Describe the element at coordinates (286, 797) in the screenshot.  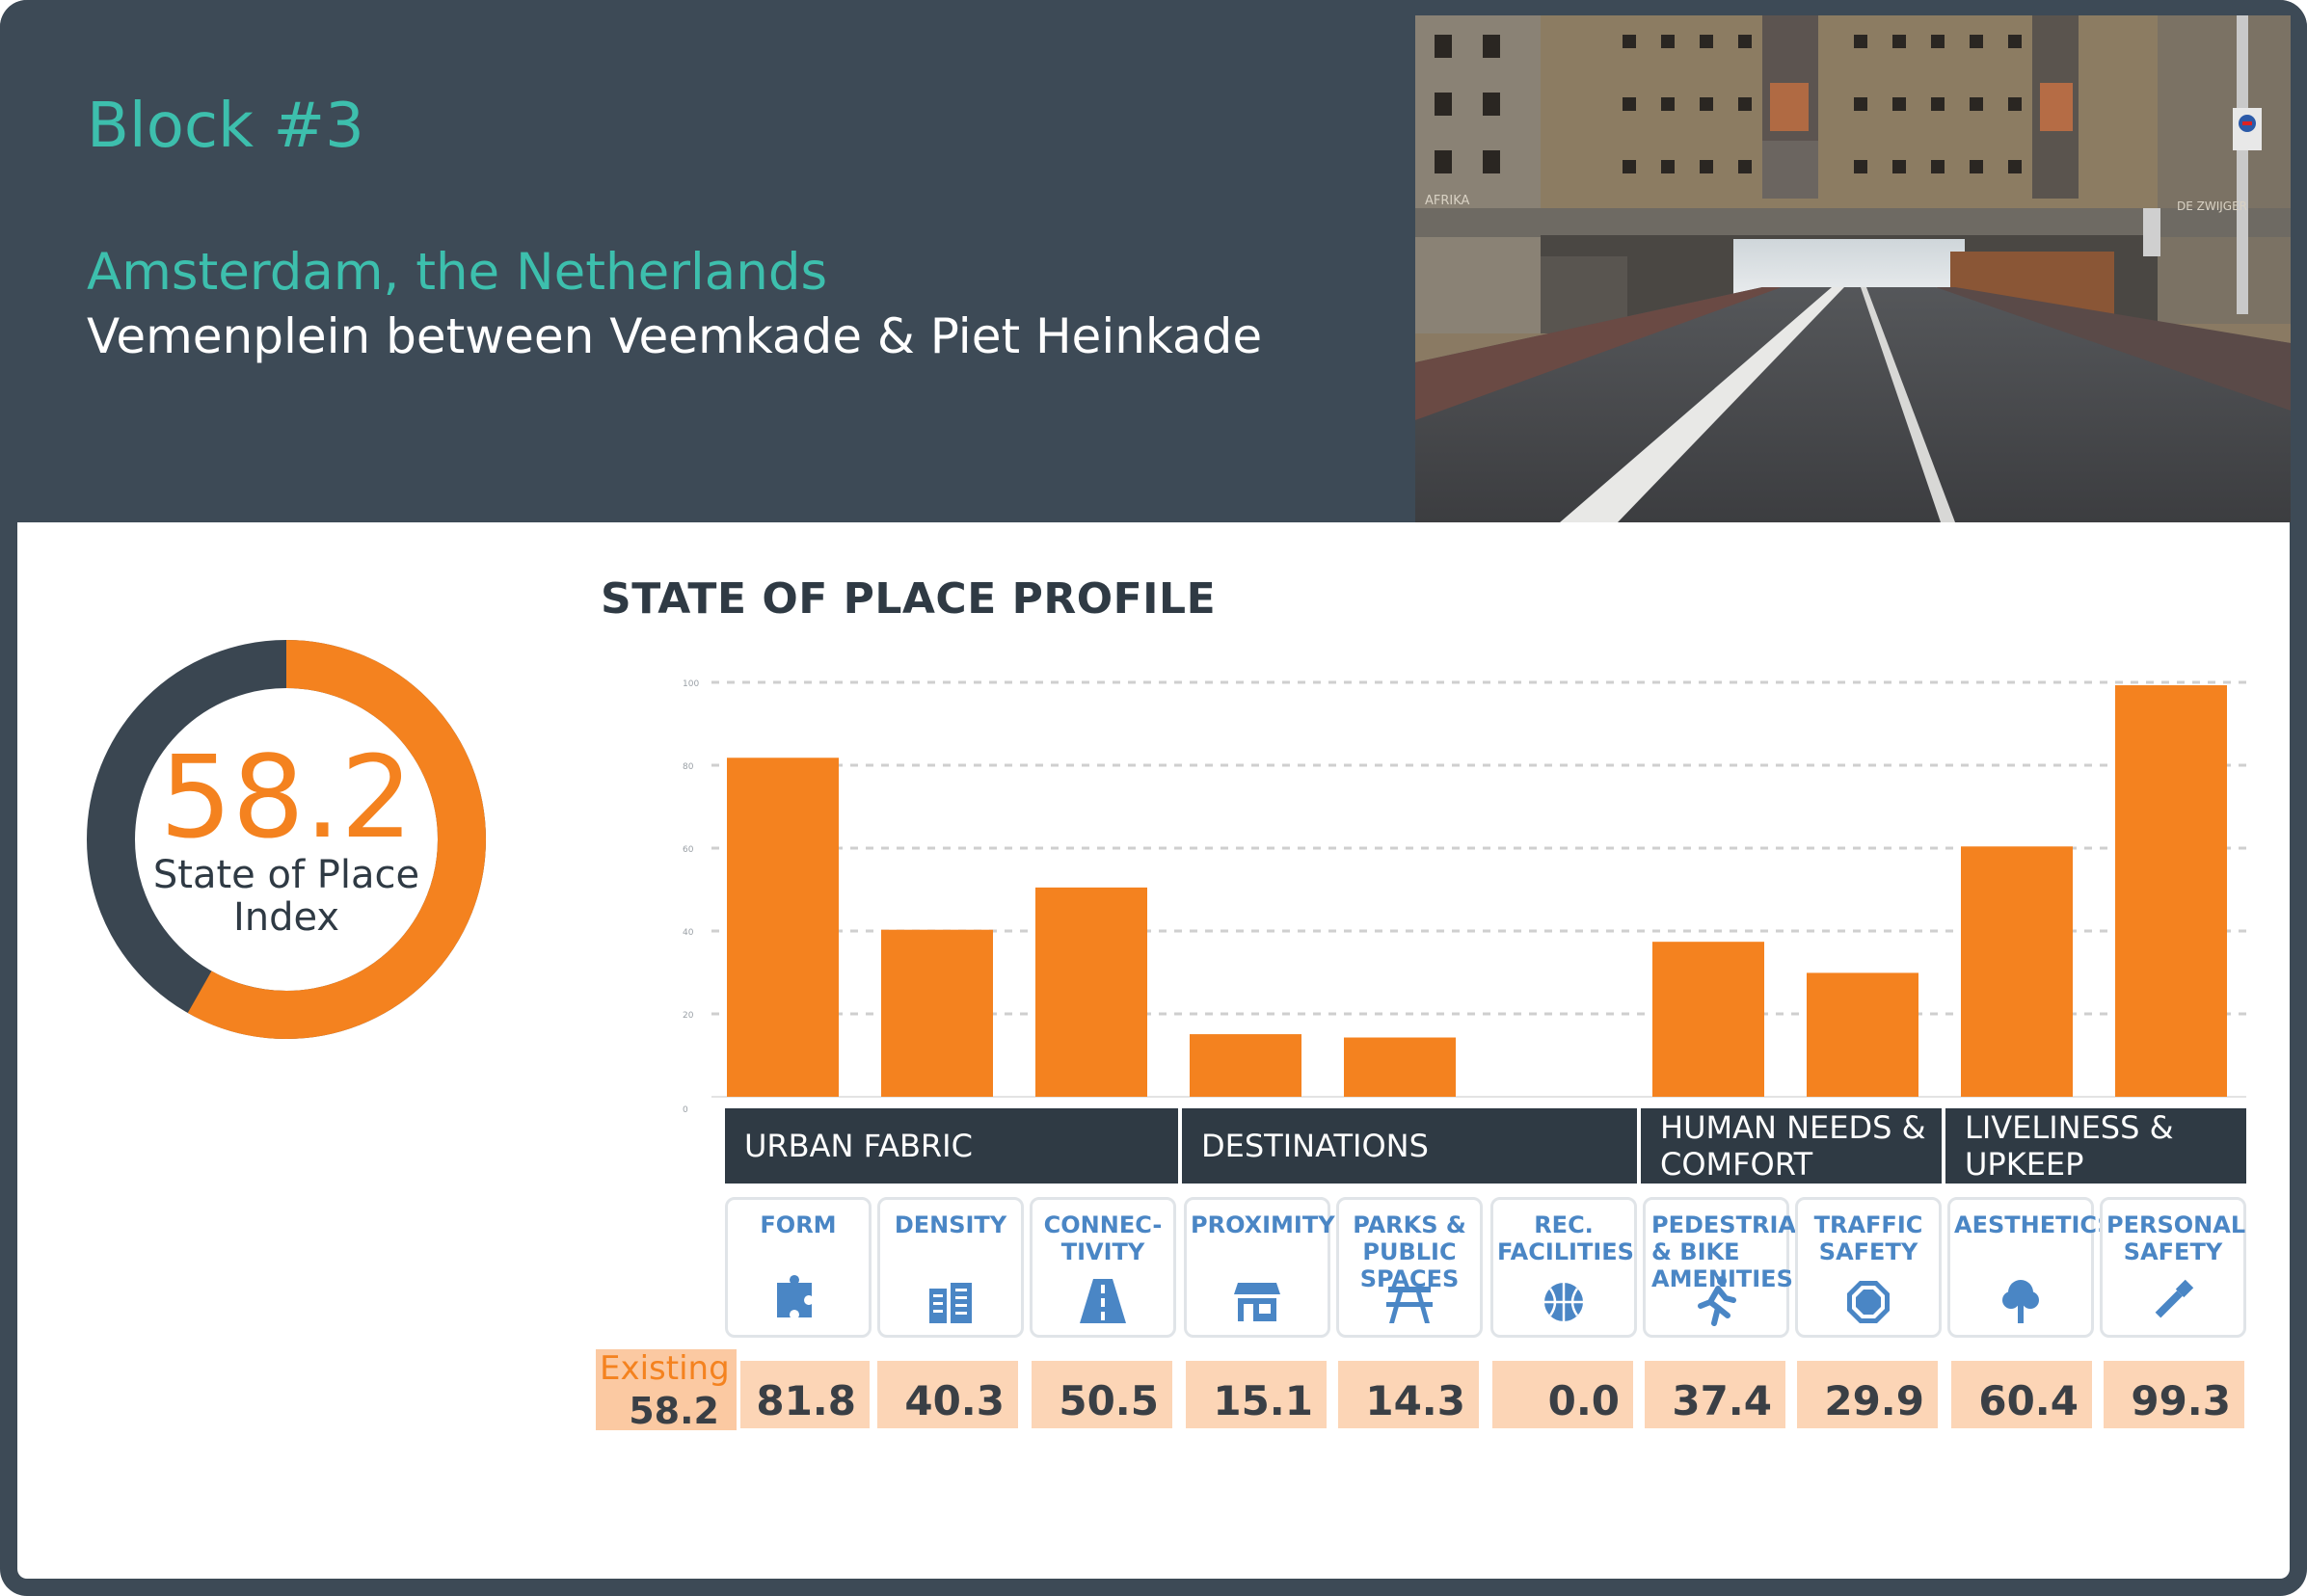
I see `index-value: 58.2` at that location.